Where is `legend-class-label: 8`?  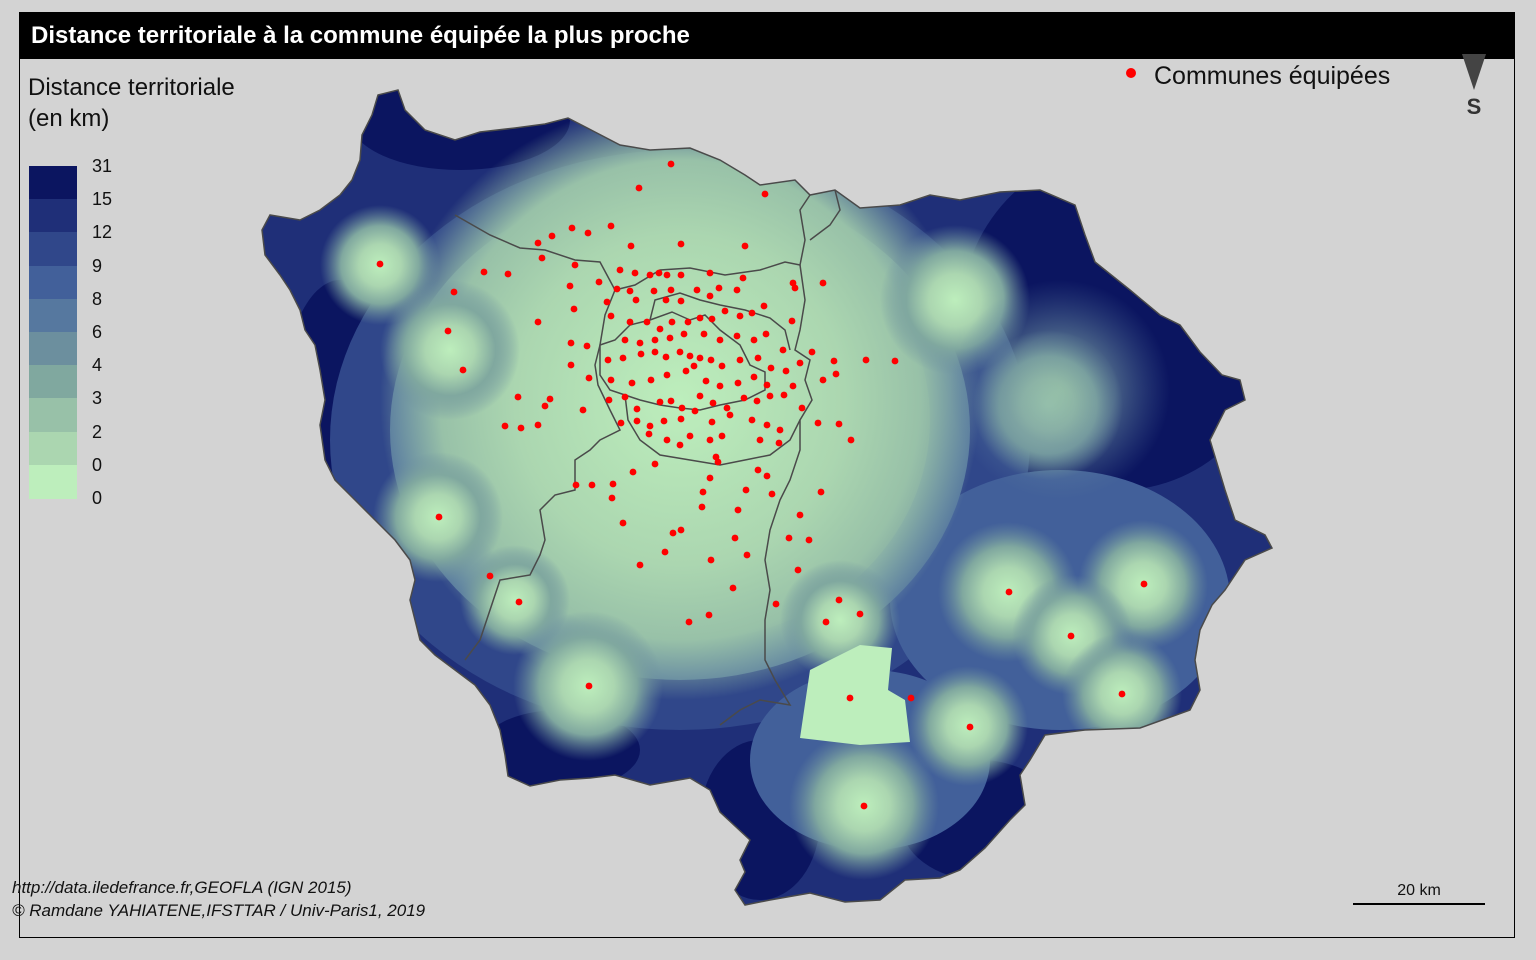 legend-class-label: 8 is located at coordinates (97, 298).